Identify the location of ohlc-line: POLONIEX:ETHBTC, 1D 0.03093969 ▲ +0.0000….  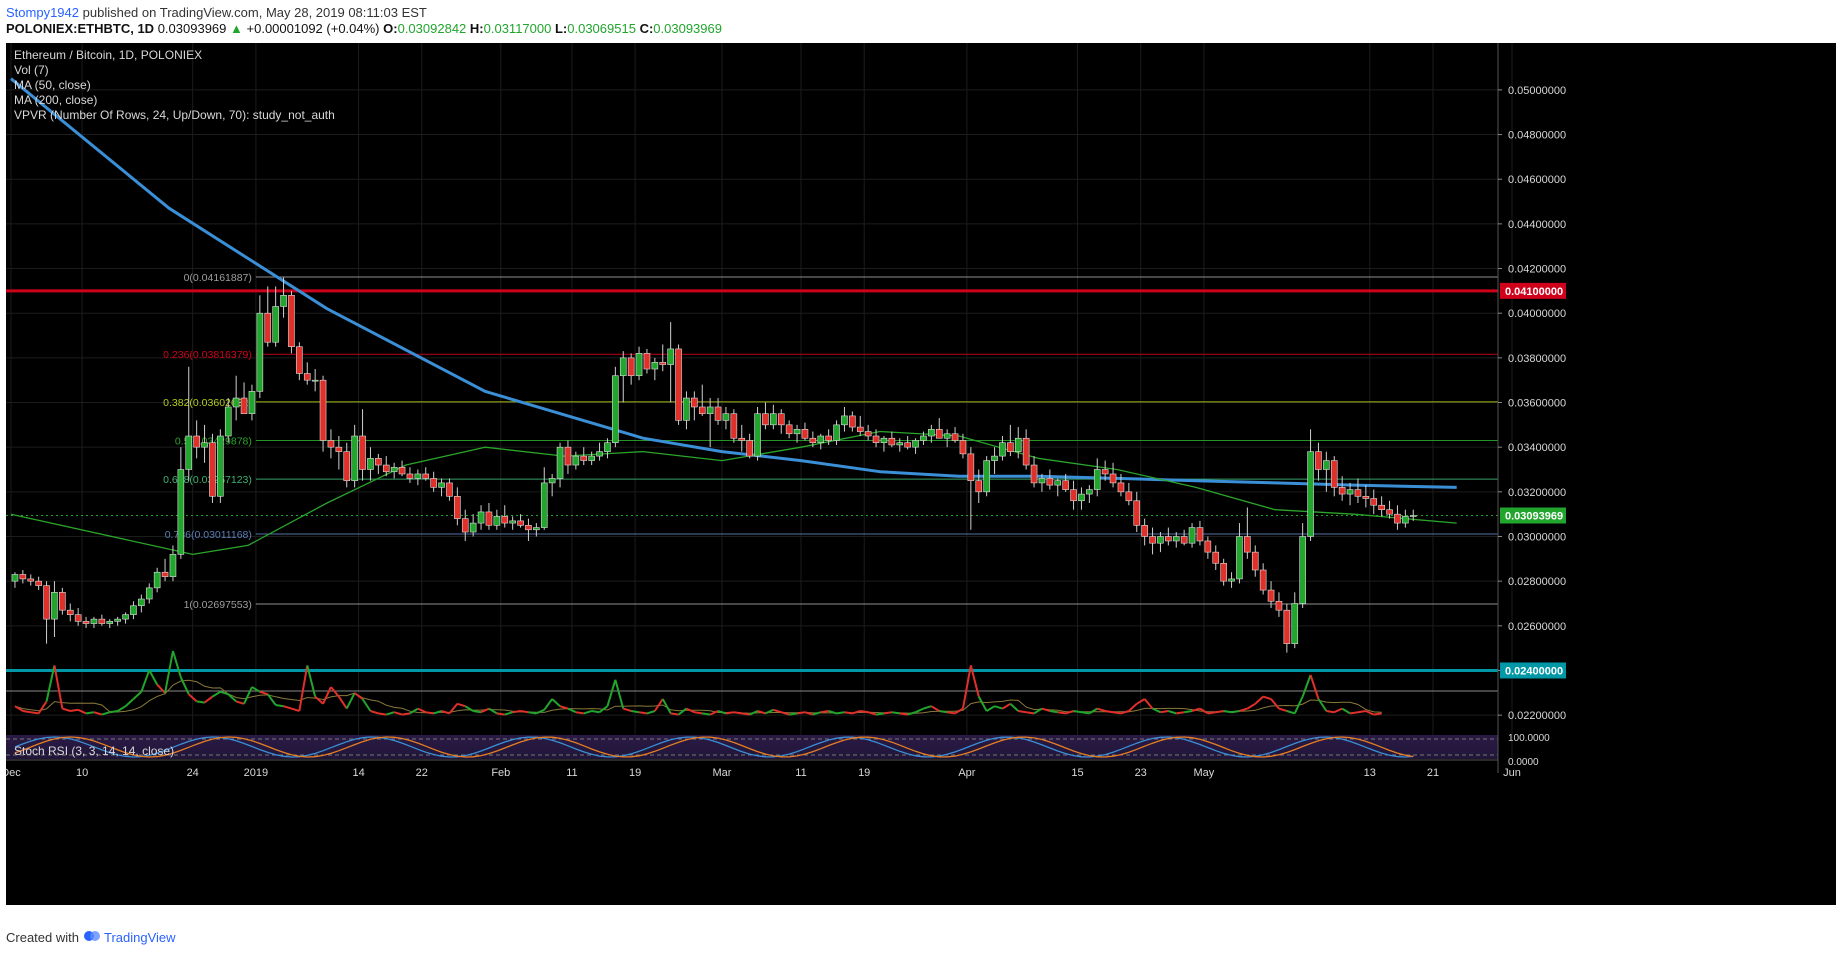
(364, 28).